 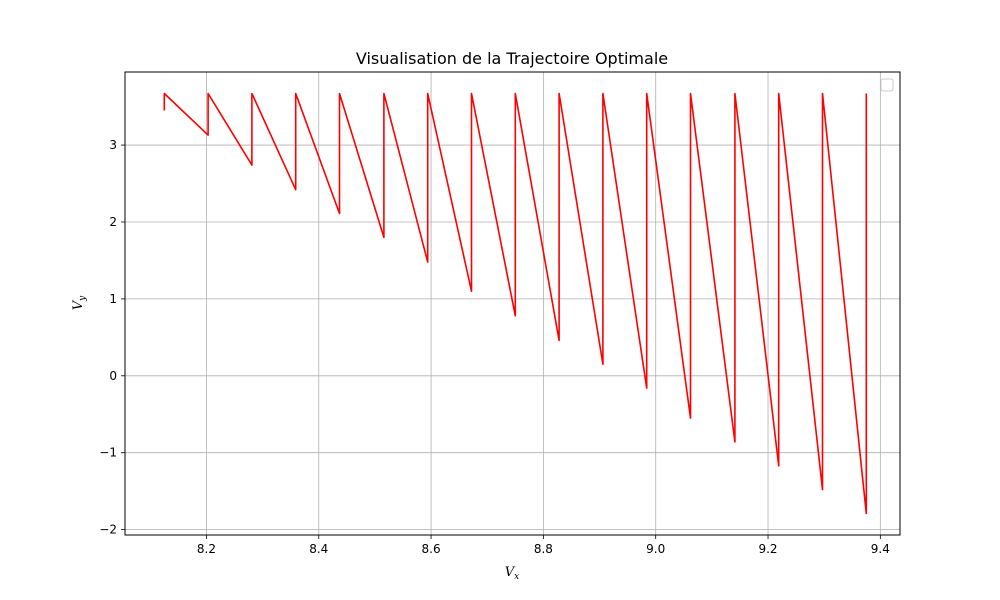 I want to click on x-tick-label: 9.0, so click(x=655, y=549).